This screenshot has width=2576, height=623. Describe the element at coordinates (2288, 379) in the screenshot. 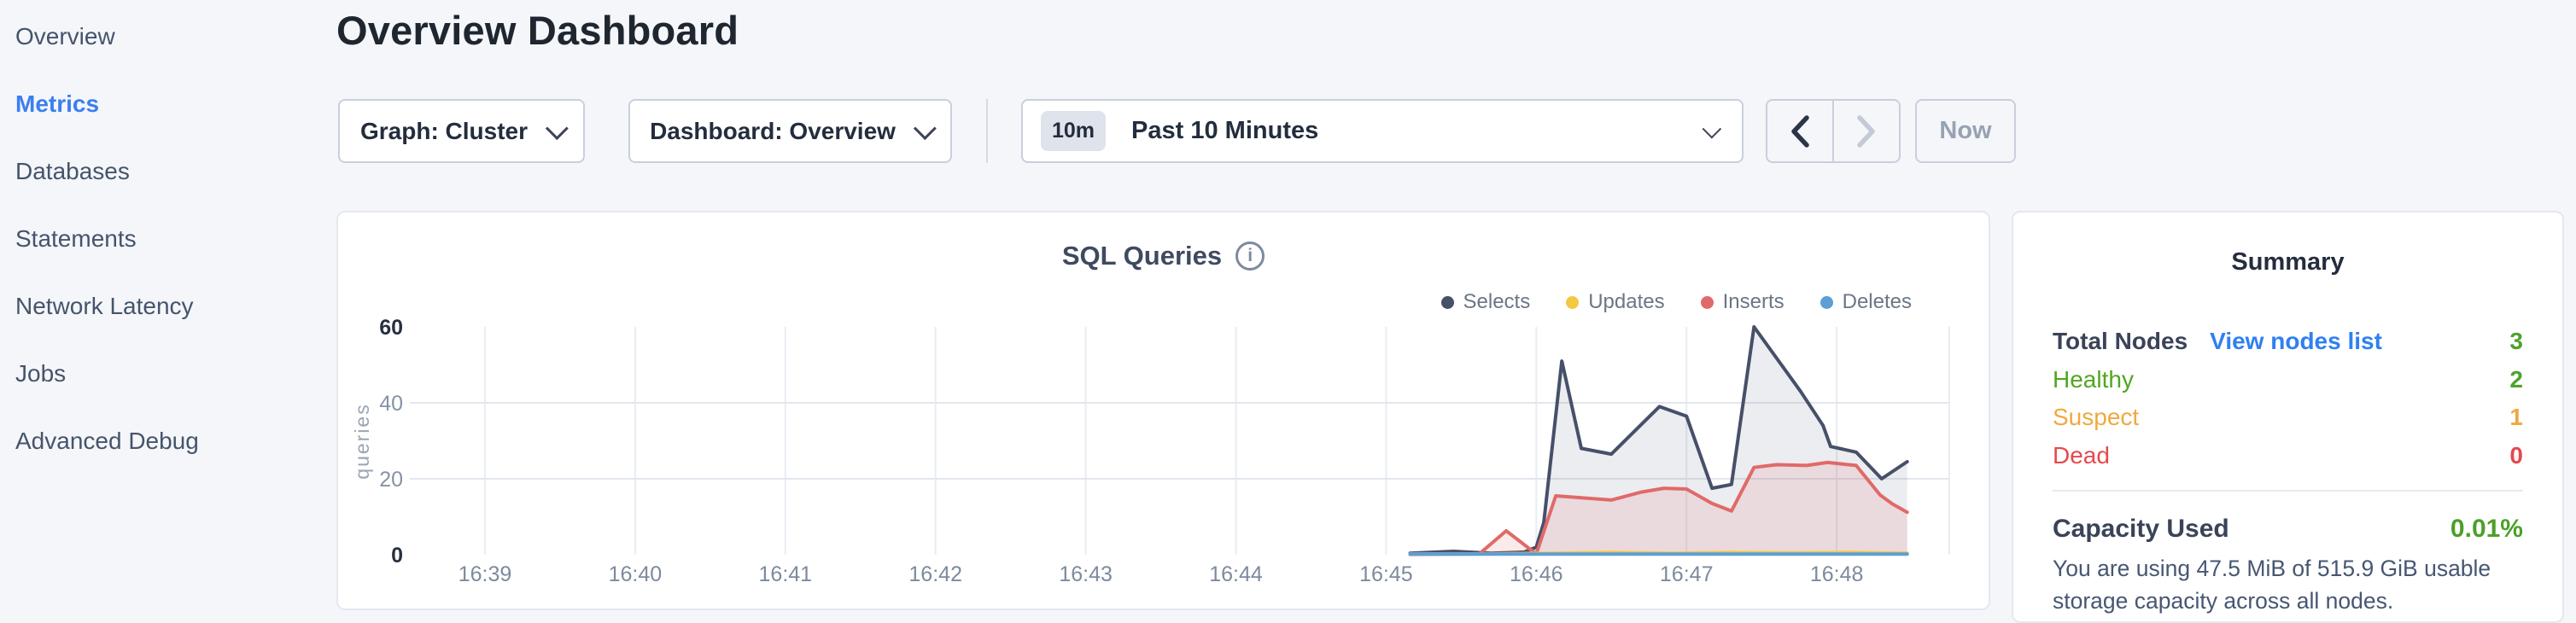

I see `summary-row-healthy: Healthy 2` at that location.